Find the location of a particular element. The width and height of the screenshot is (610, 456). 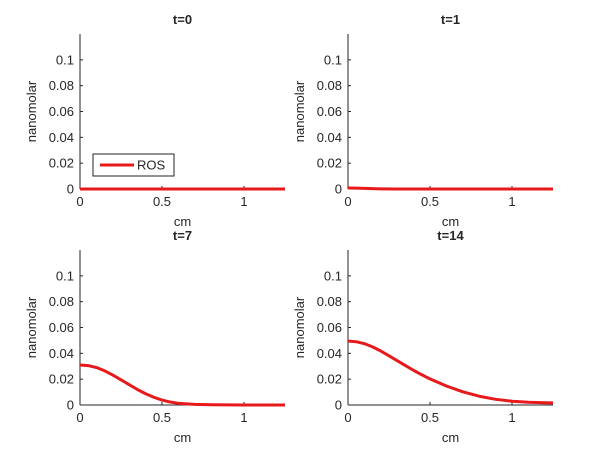

subplot-title: t=0 is located at coordinates (182, 19).